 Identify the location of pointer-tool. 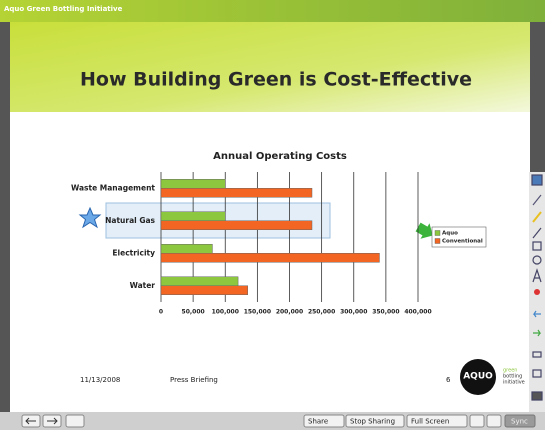
(537, 180).